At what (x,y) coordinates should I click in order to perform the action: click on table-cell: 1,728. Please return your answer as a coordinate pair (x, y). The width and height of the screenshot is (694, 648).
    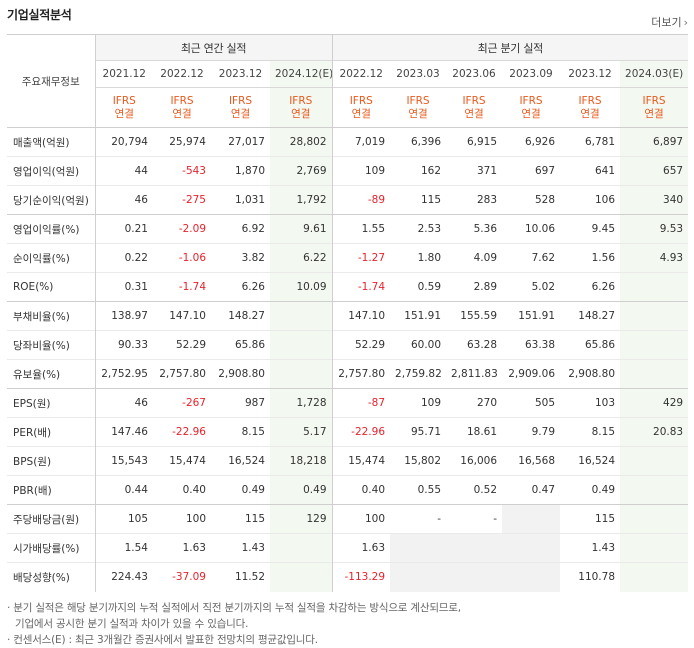
    Looking at the image, I should click on (301, 403).